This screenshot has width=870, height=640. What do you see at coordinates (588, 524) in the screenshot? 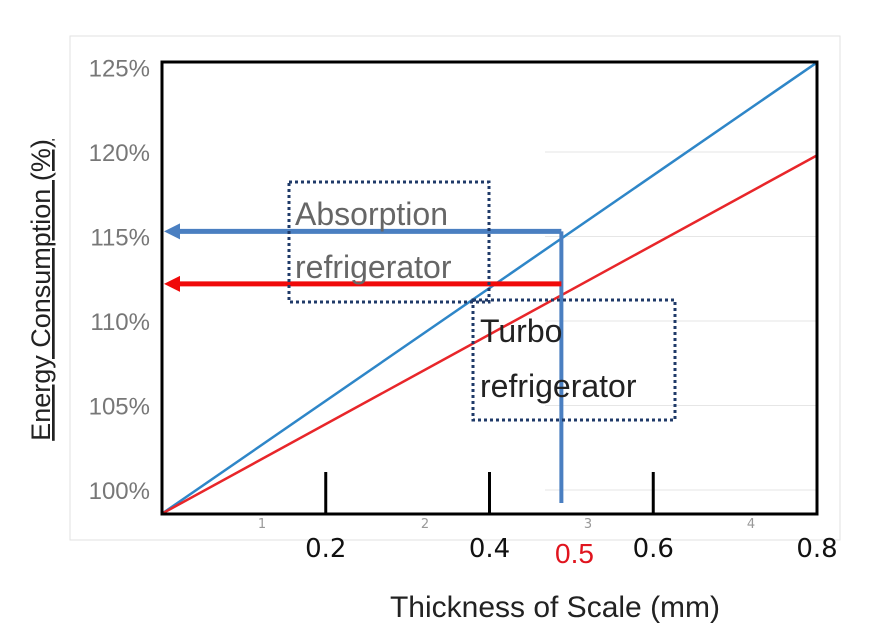
I see `minor-label: 3` at bounding box center [588, 524].